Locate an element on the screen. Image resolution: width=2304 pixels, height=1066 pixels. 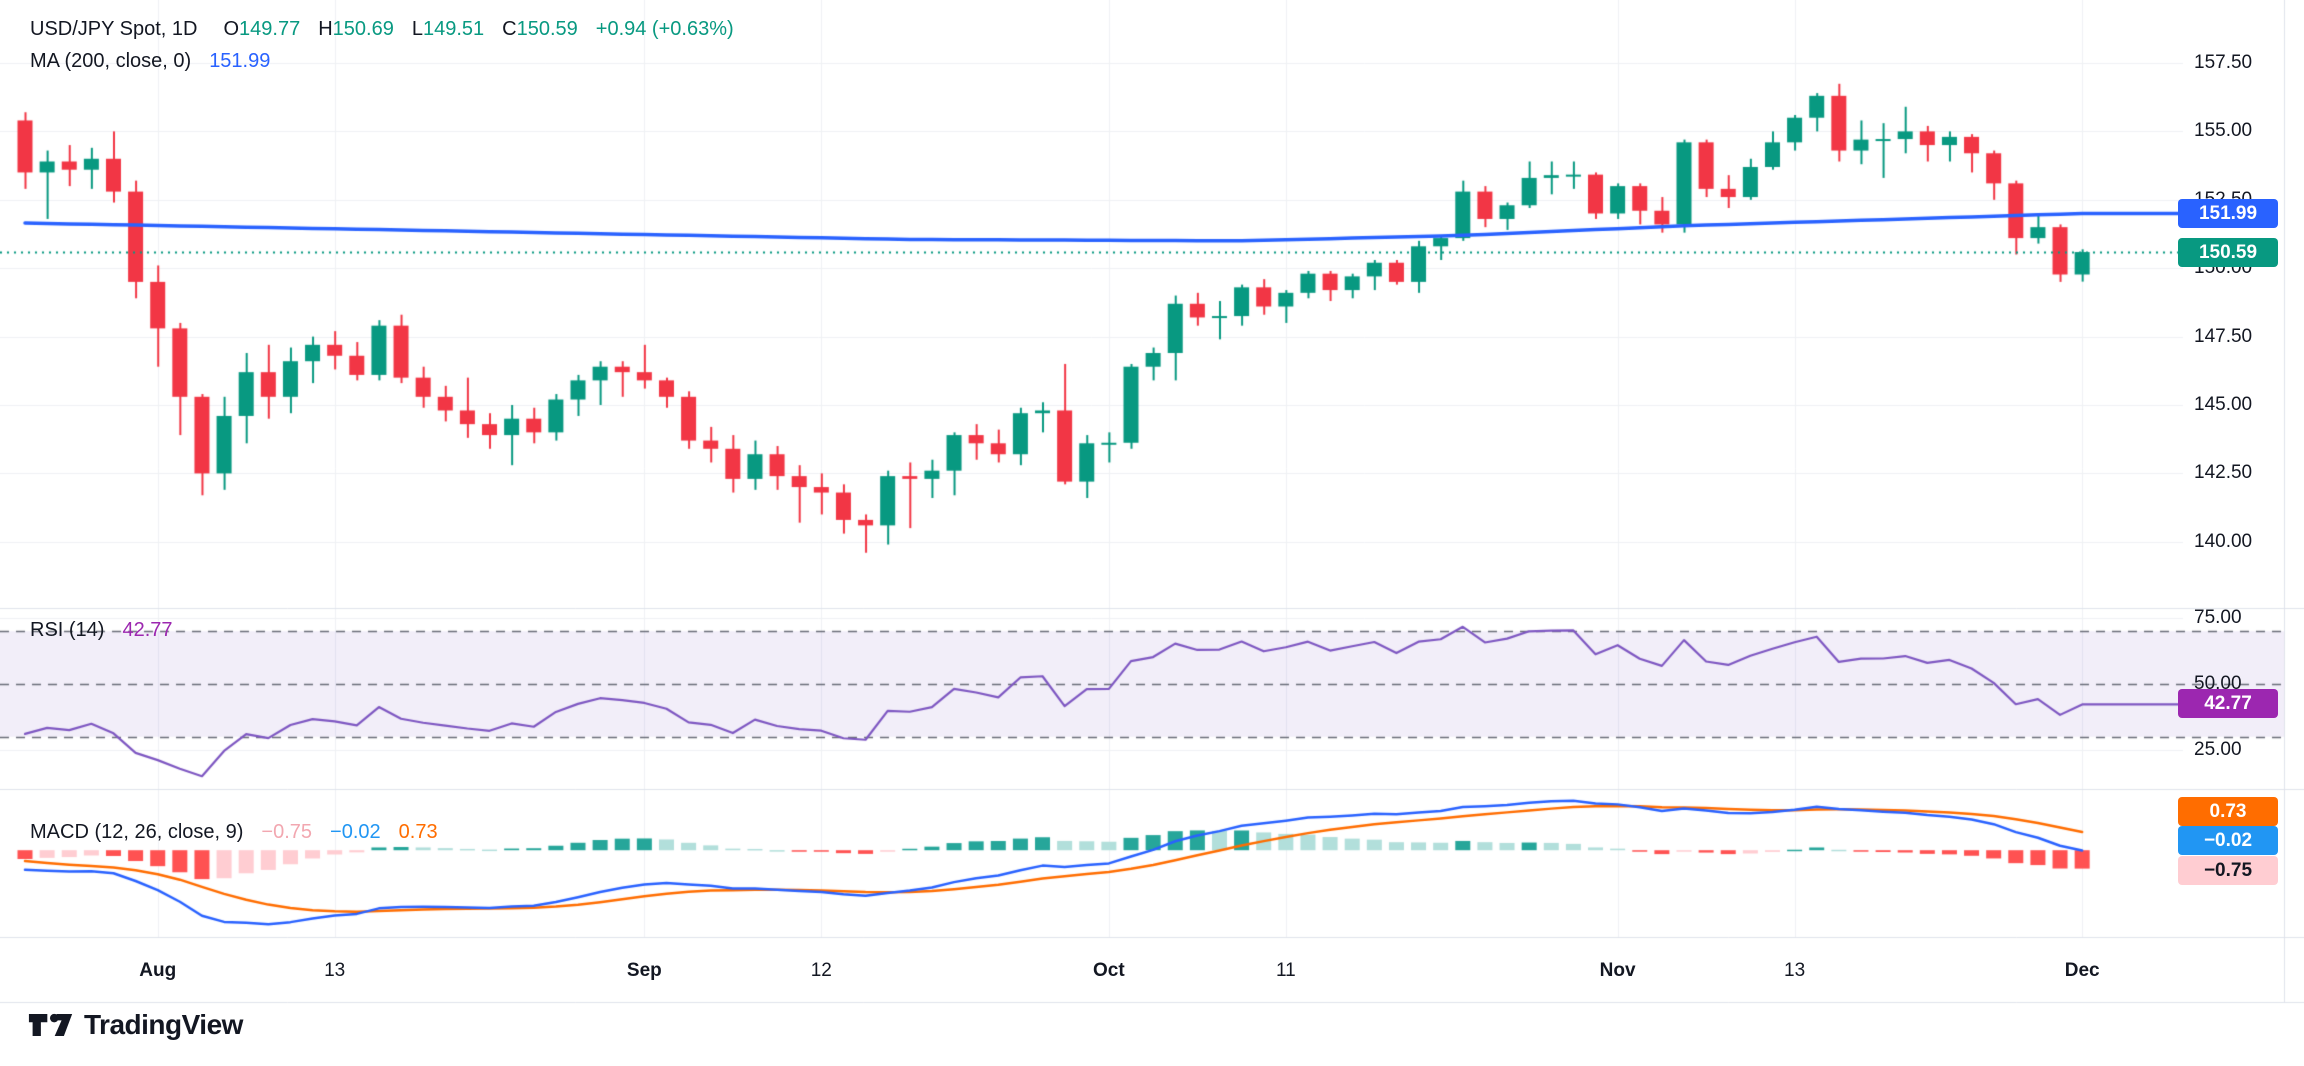
macd-label: MACD (12, 26, close, 9) is located at coordinates (137, 832).